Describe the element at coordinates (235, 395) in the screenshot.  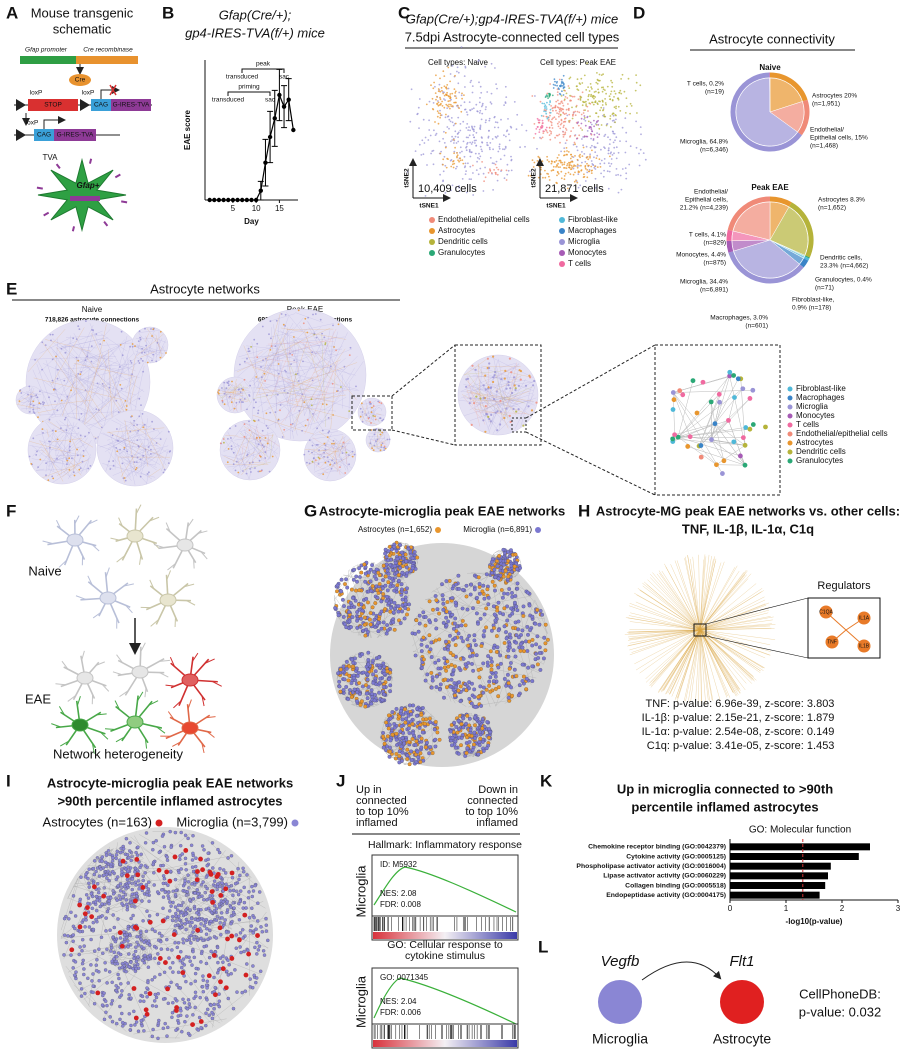
I see `network-blob` at that location.